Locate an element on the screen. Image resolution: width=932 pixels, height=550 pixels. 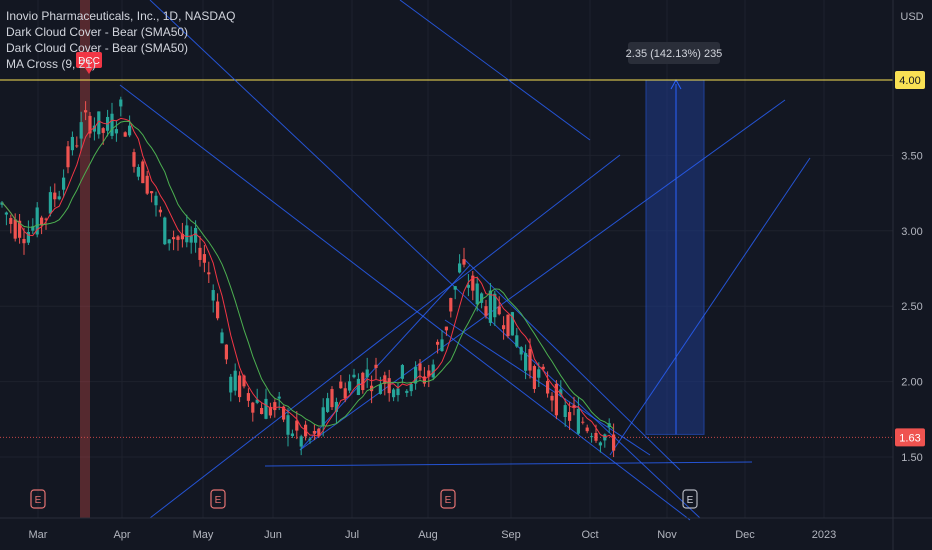
x-tick-label: Aug is located at coordinates (428, 535).